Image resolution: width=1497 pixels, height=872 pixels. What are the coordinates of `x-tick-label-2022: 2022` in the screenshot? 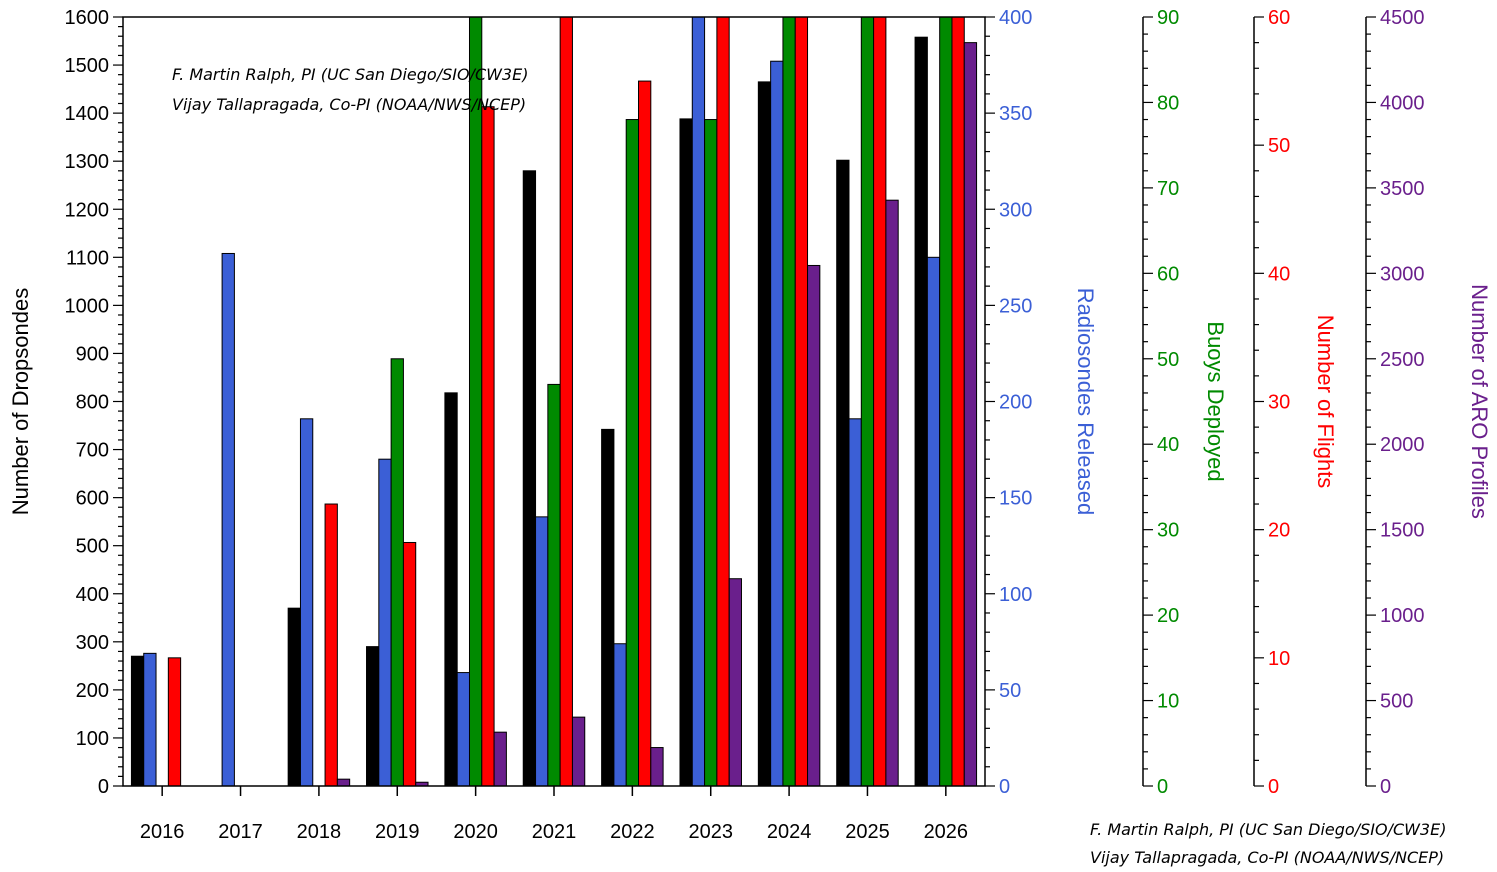 It's located at (632, 832).